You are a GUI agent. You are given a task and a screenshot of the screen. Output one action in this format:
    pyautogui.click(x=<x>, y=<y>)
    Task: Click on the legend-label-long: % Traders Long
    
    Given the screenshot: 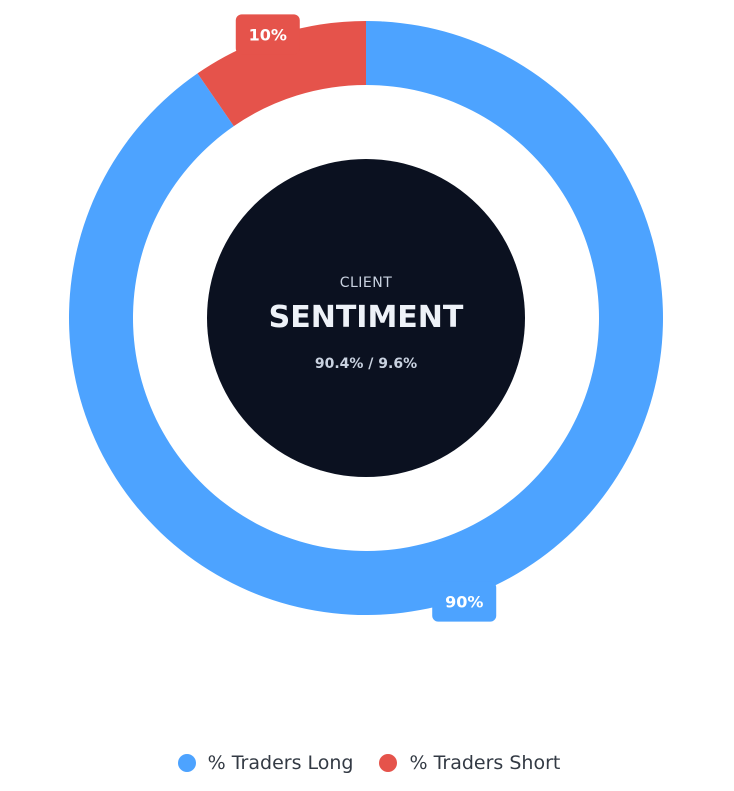 What is the action you would take?
    pyautogui.click(x=280, y=763)
    